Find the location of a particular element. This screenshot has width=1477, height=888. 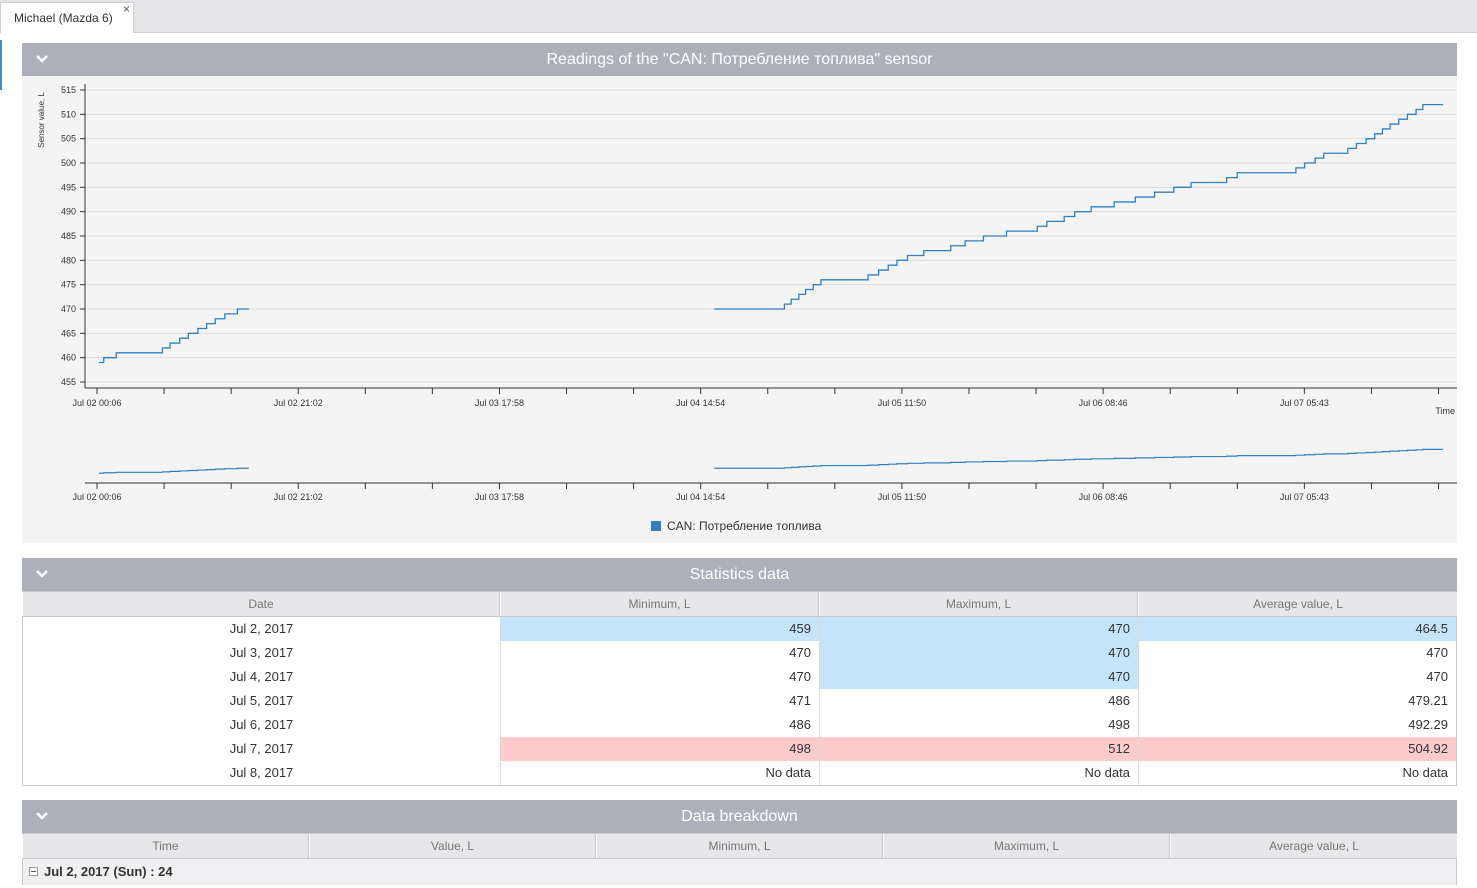

table-row: Jul 2, 2017 459 470 464.5 is located at coordinates (739, 629).